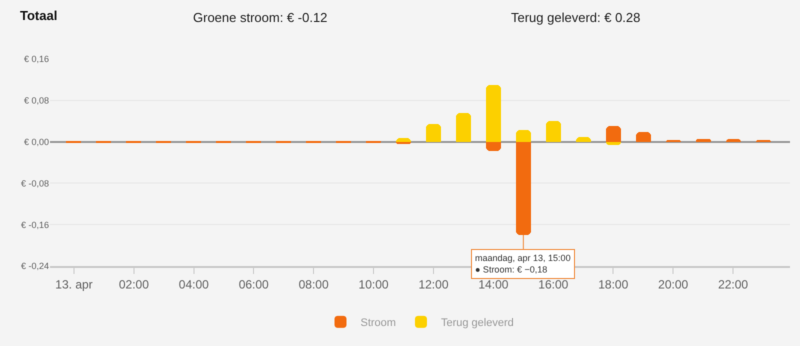 The height and width of the screenshot is (346, 800). I want to click on x-tick-label: 16:00, so click(553, 284).